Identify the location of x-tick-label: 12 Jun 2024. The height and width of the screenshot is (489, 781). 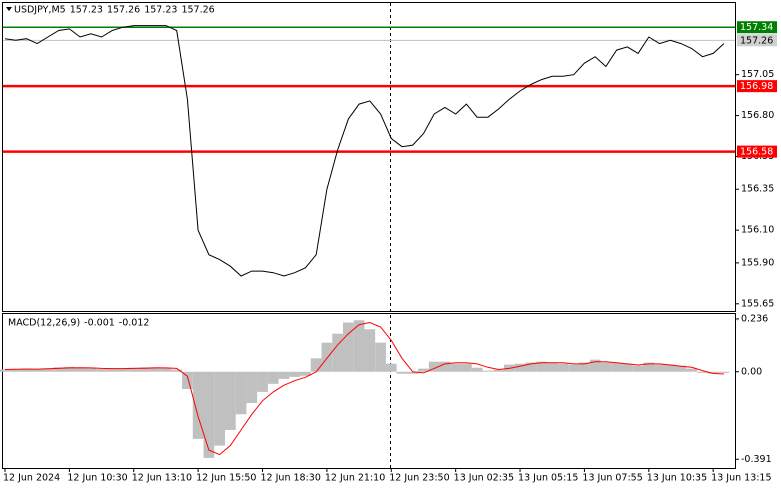
(31, 478).